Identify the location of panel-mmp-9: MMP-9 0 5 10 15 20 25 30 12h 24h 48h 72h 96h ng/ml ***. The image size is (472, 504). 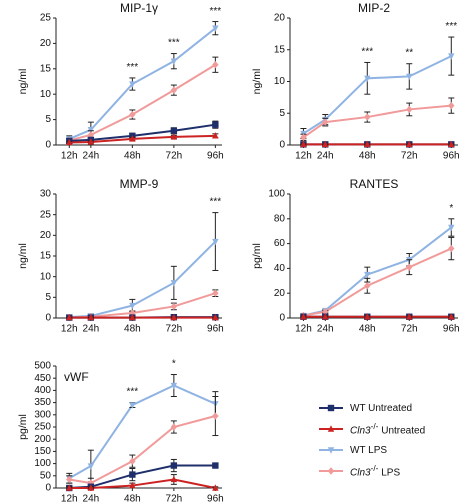
(120, 255).